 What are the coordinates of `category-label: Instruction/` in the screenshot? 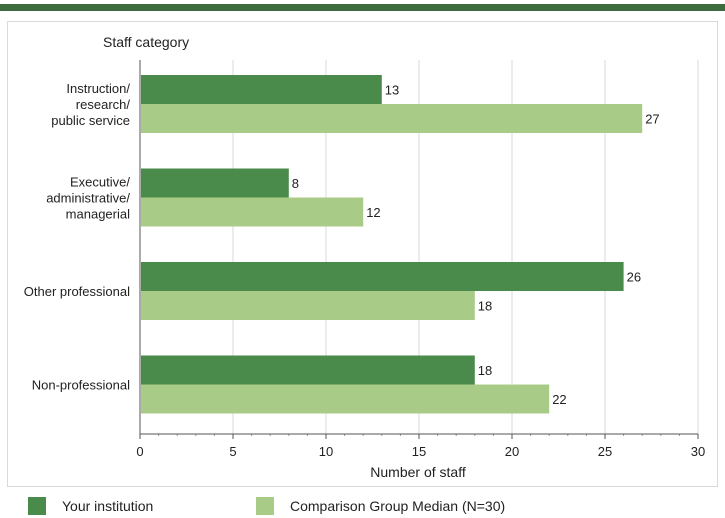 It's located at (98, 88).